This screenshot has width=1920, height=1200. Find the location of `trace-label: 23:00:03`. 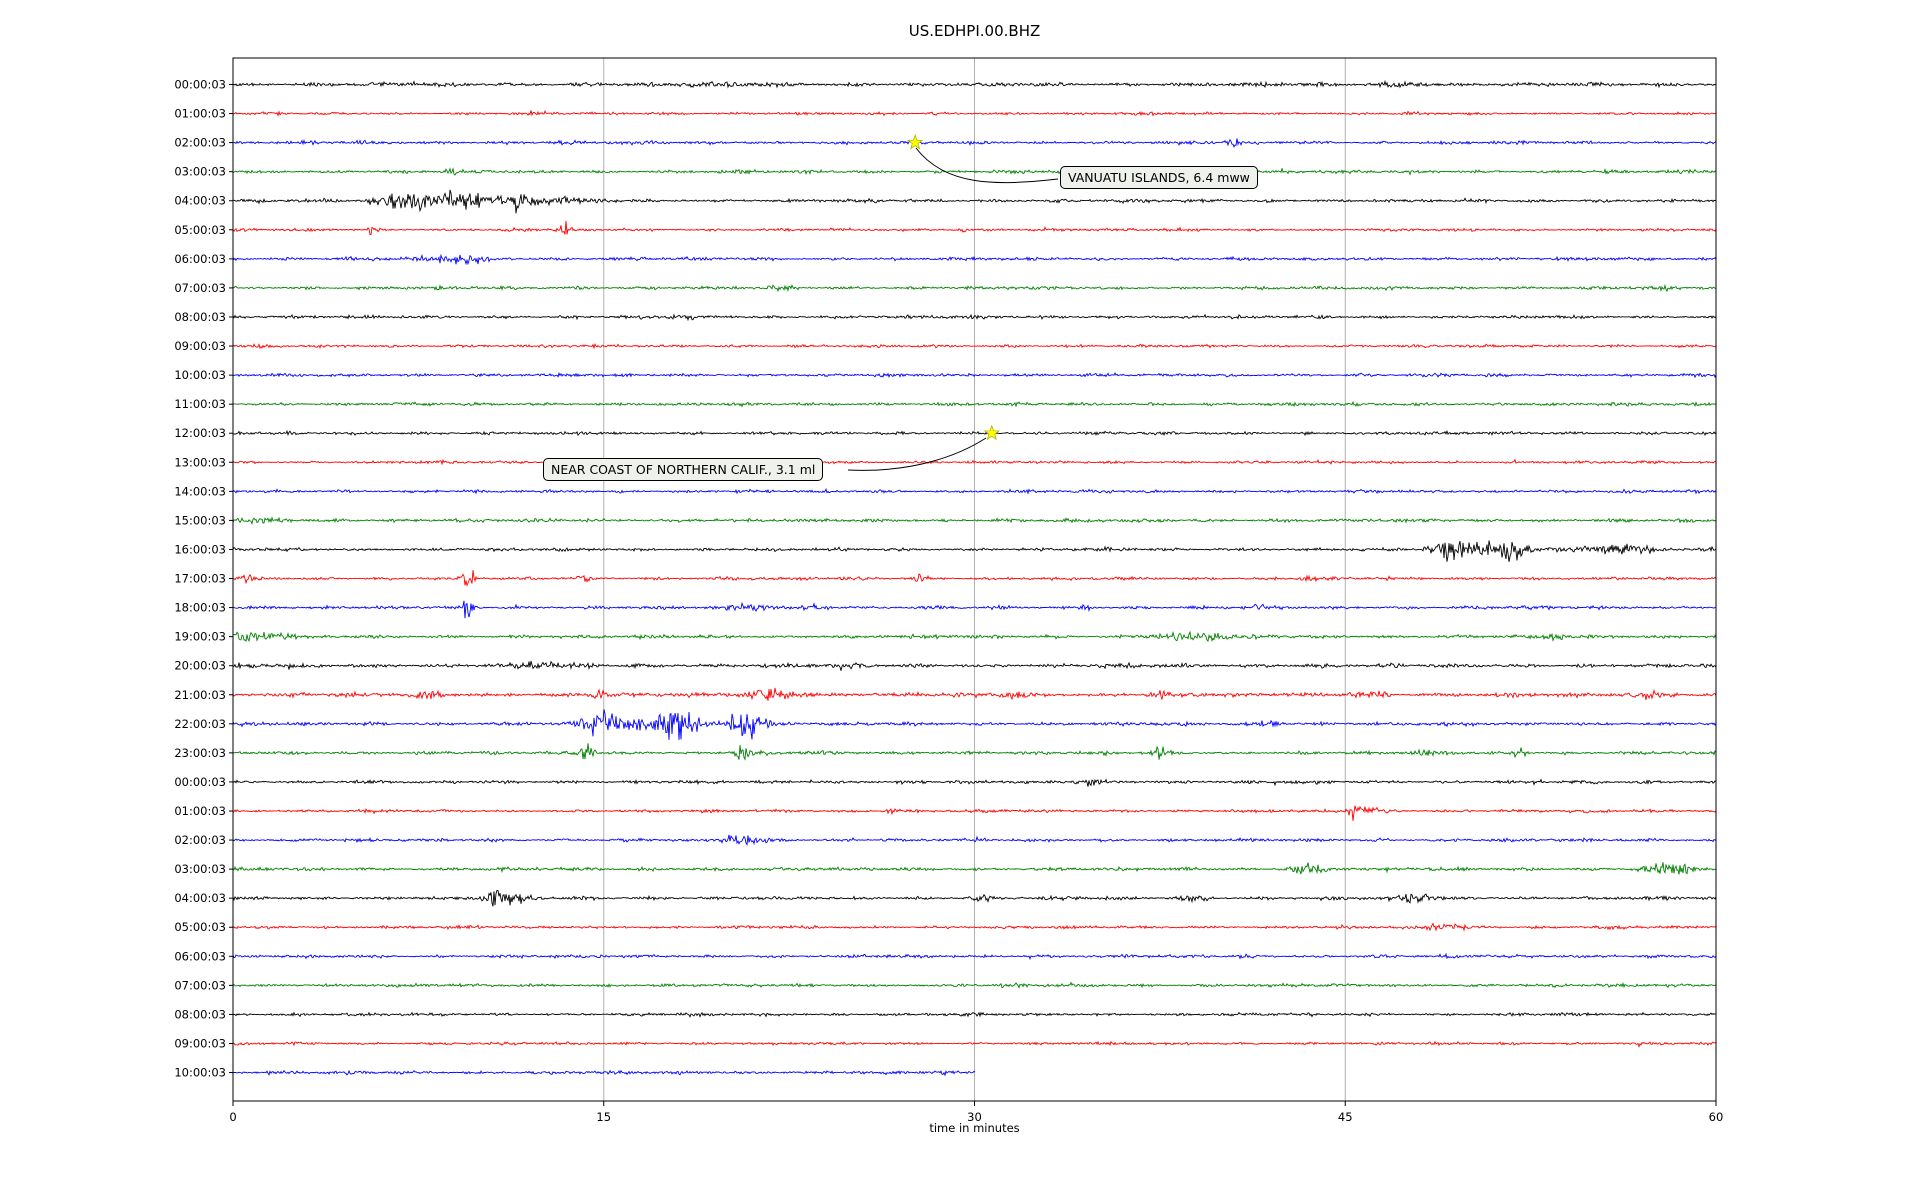

trace-label: 23:00:03 is located at coordinates (200, 753).